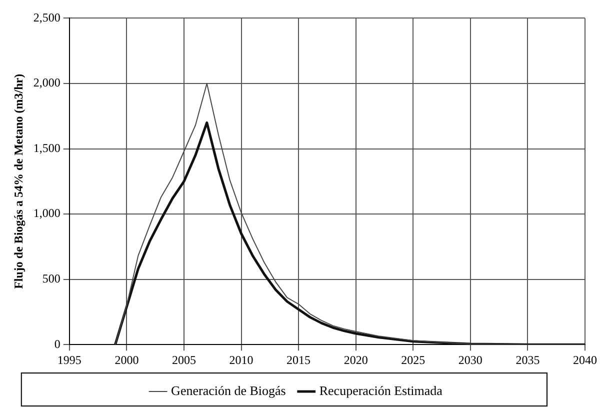 The height and width of the screenshot is (417, 608). I want to click on legend-label: Recuperación Estimada, so click(381, 390).